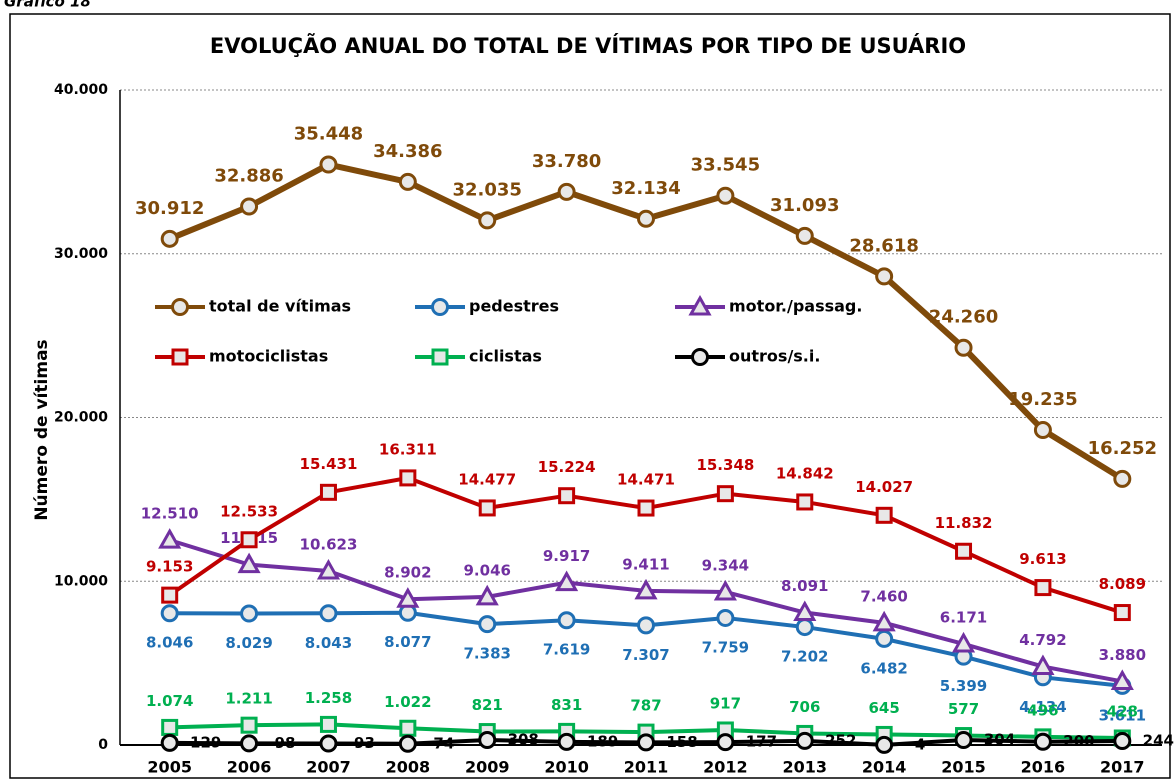  Describe the element at coordinates (248, 699) in the screenshot. I see `data-label: 1.211` at that location.